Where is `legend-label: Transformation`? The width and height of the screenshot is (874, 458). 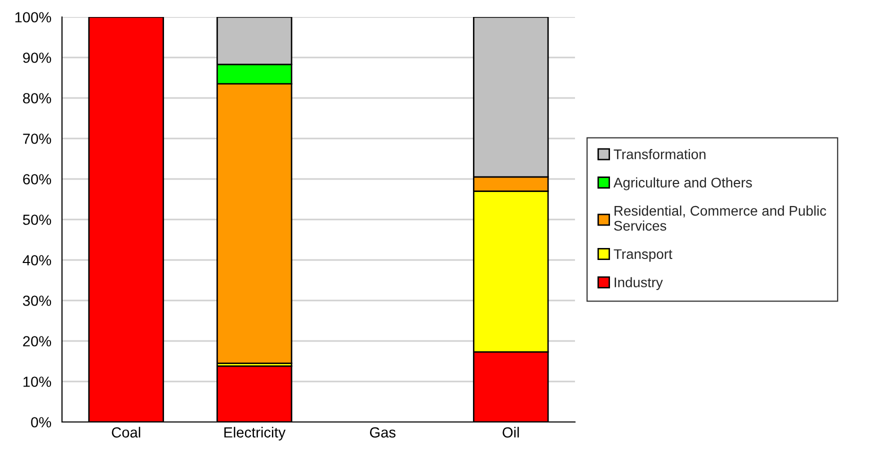 legend-label: Transformation is located at coordinates (660, 154).